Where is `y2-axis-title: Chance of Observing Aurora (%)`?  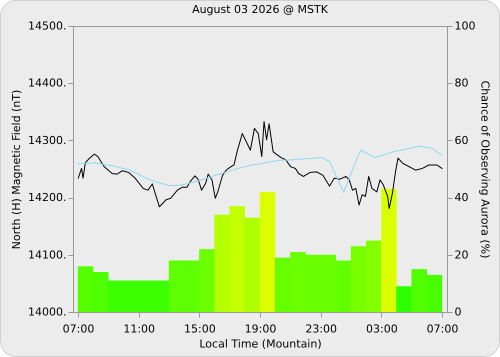 y2-axis-title: Chance of Observing Aurora (%) is located at coordinates (485, 169).